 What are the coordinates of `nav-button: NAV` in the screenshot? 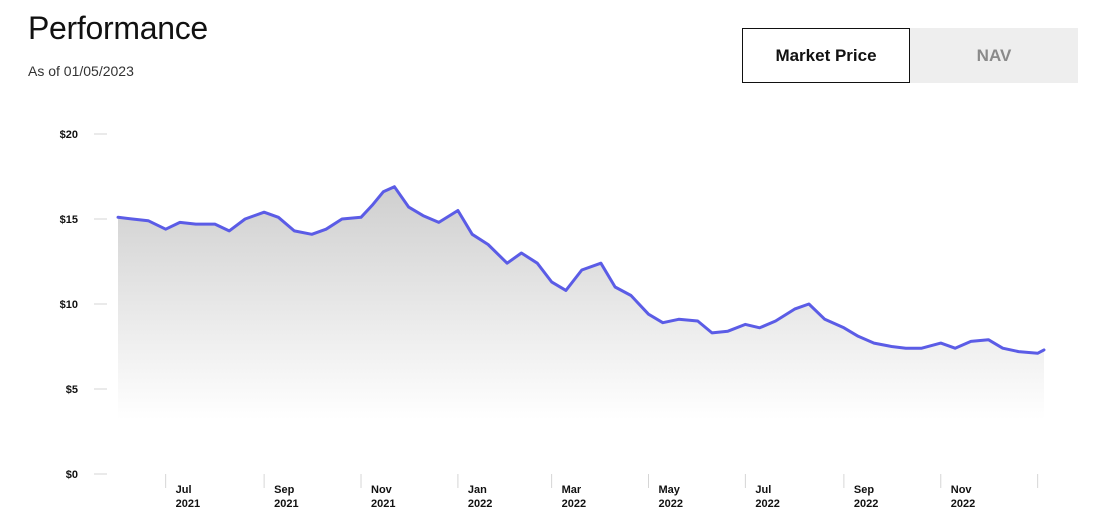 It's located at (994, 55).